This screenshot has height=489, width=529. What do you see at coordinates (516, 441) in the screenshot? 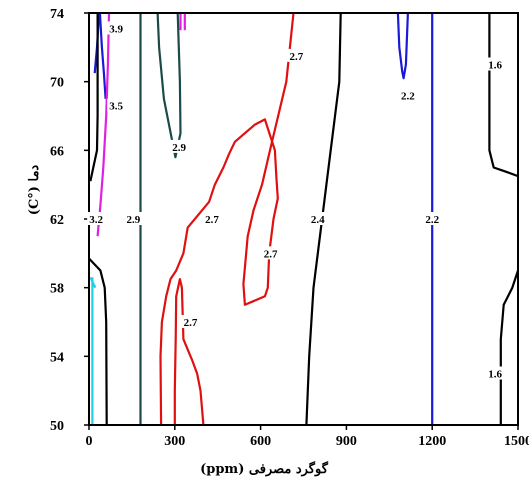
I see `x-tick-label: 1500` at bounding box center [516, 441].